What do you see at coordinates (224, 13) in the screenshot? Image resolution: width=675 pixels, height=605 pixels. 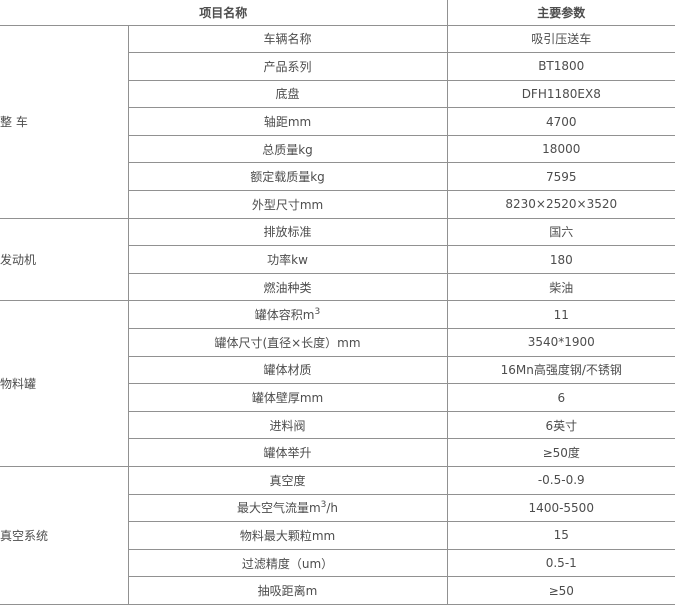 I see `header-item-name: 项目名称` at bounding box center [224, 13].